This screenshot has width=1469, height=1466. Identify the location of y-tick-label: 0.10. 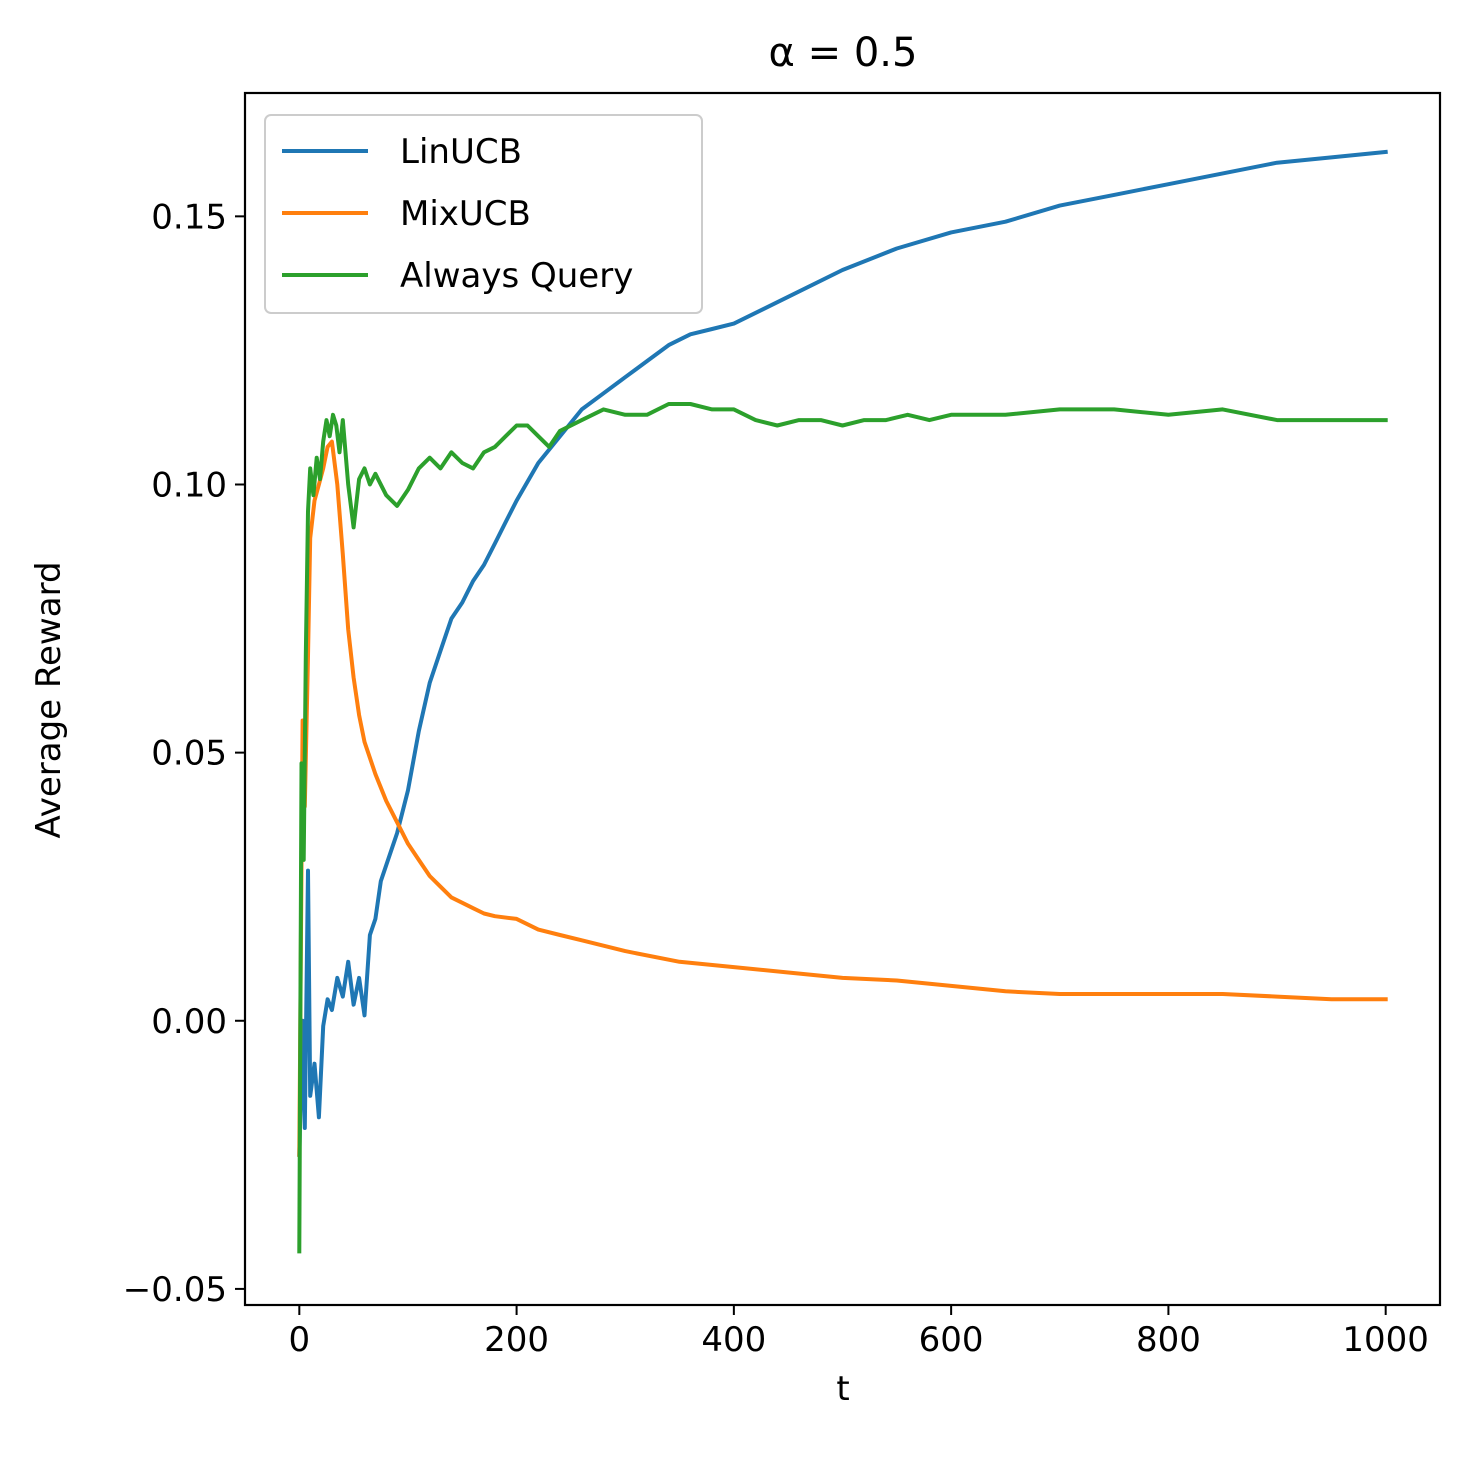
(189, 485).